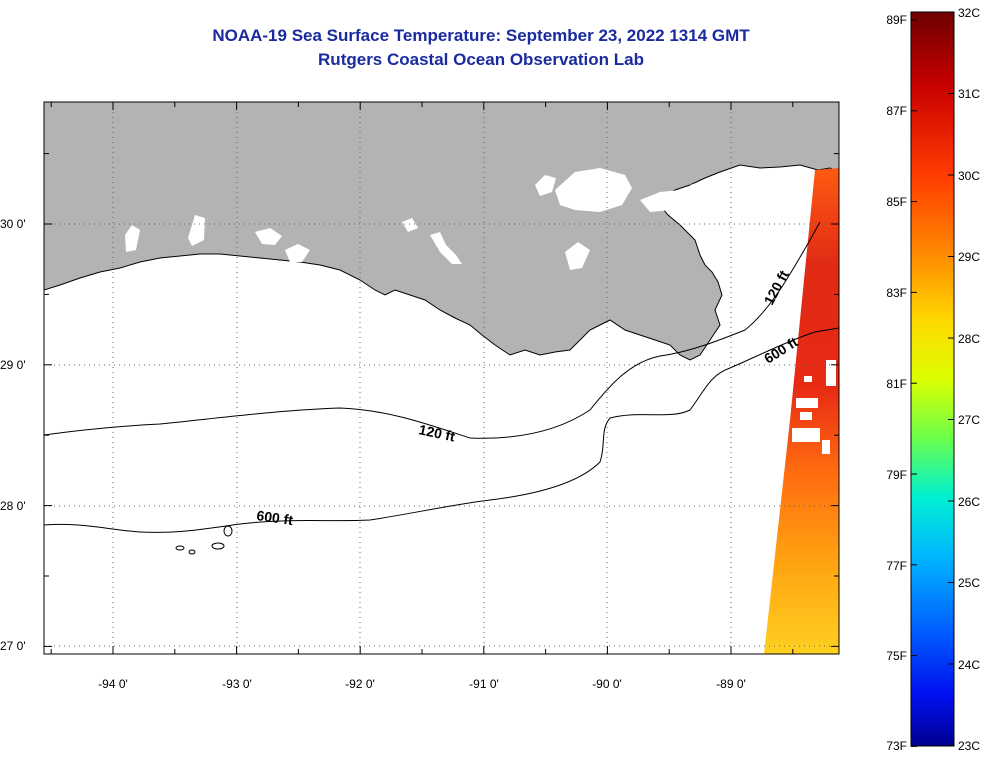  Describe the element at coordinates (196, 230) in the screenshot. I see `sabine-lake` at that location.